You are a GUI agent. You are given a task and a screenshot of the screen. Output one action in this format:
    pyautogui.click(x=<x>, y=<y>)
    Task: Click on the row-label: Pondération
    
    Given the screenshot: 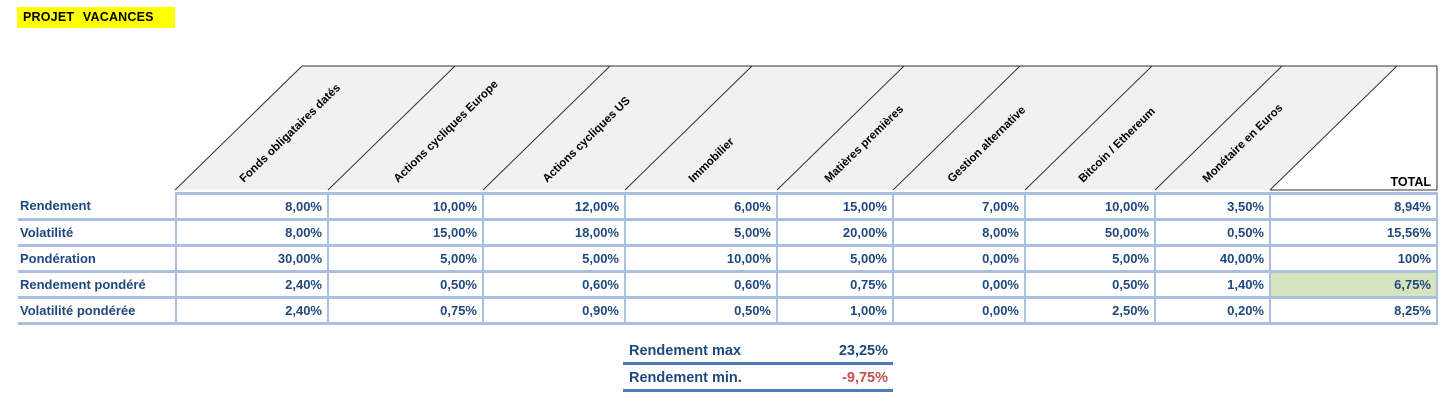 What is the action you would take?
    pyautogui.click(x=97, y=259)
    